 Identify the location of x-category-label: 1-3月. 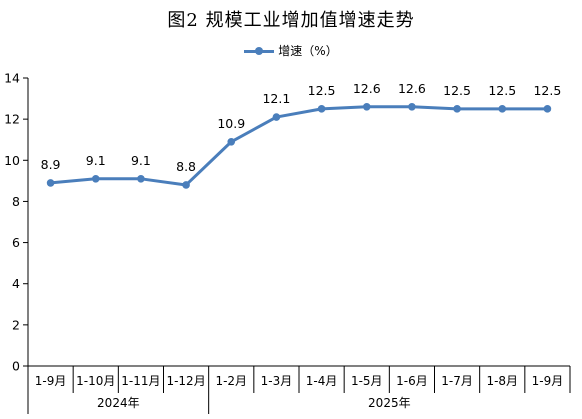
(277, 381).